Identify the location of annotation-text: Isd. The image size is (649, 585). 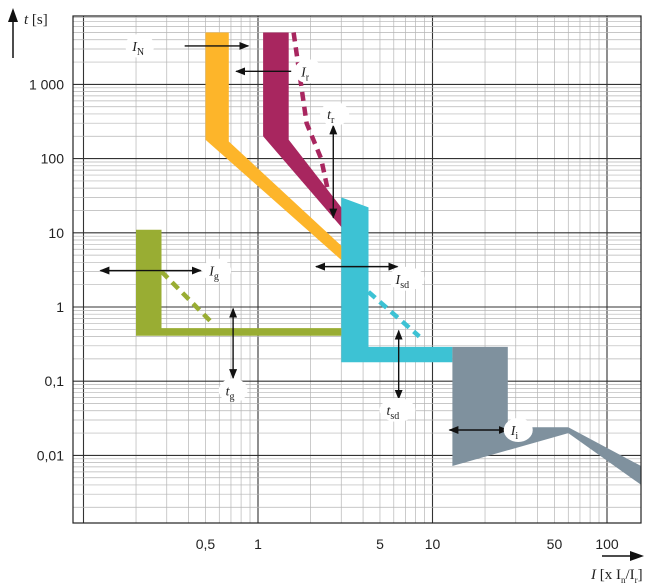
(402, 282).